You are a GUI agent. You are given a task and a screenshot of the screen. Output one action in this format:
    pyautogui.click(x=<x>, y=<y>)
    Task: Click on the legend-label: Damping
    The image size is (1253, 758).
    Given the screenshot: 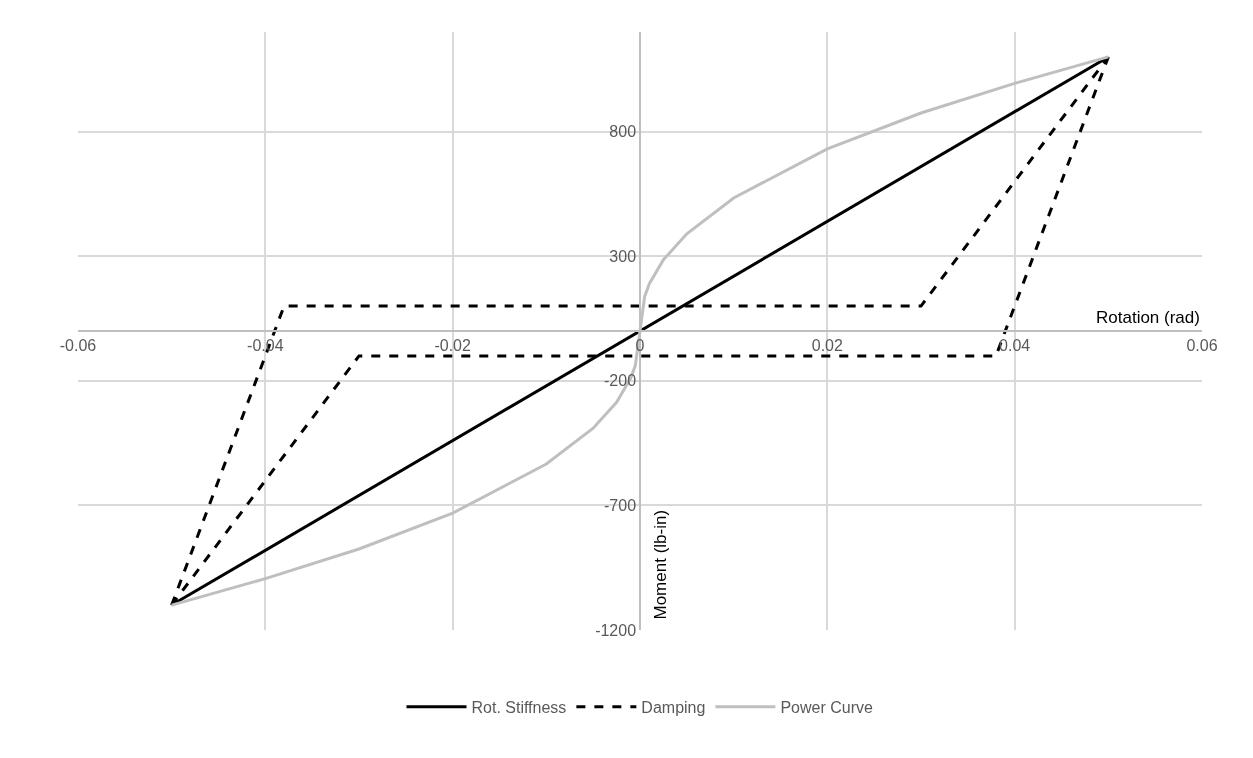 What is the action you would take?
    pyautogui.click(x=673, y=707)
    